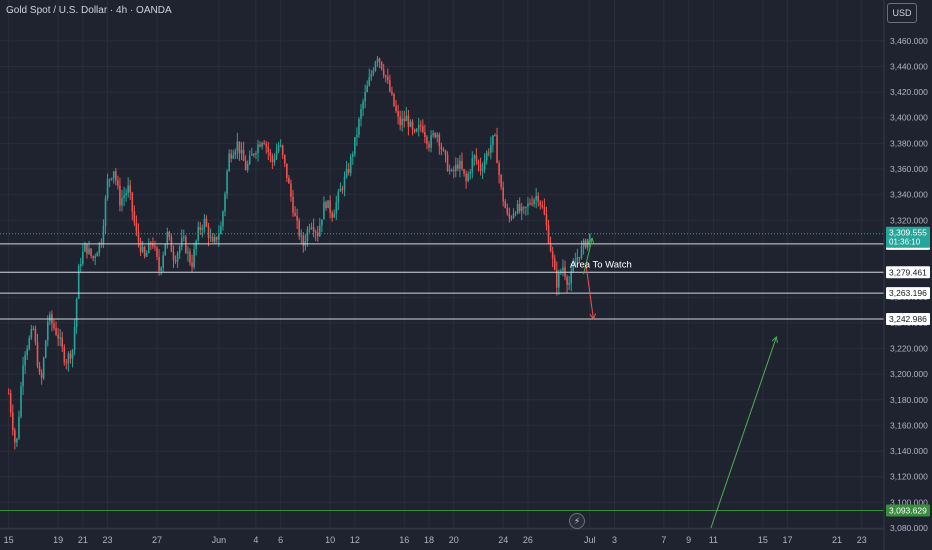 The image size is (932, 550). What do you see at coordinates (83, 540) in the screenshot?
I see `x-tick-label: 21` at bounding box center [83, 540].